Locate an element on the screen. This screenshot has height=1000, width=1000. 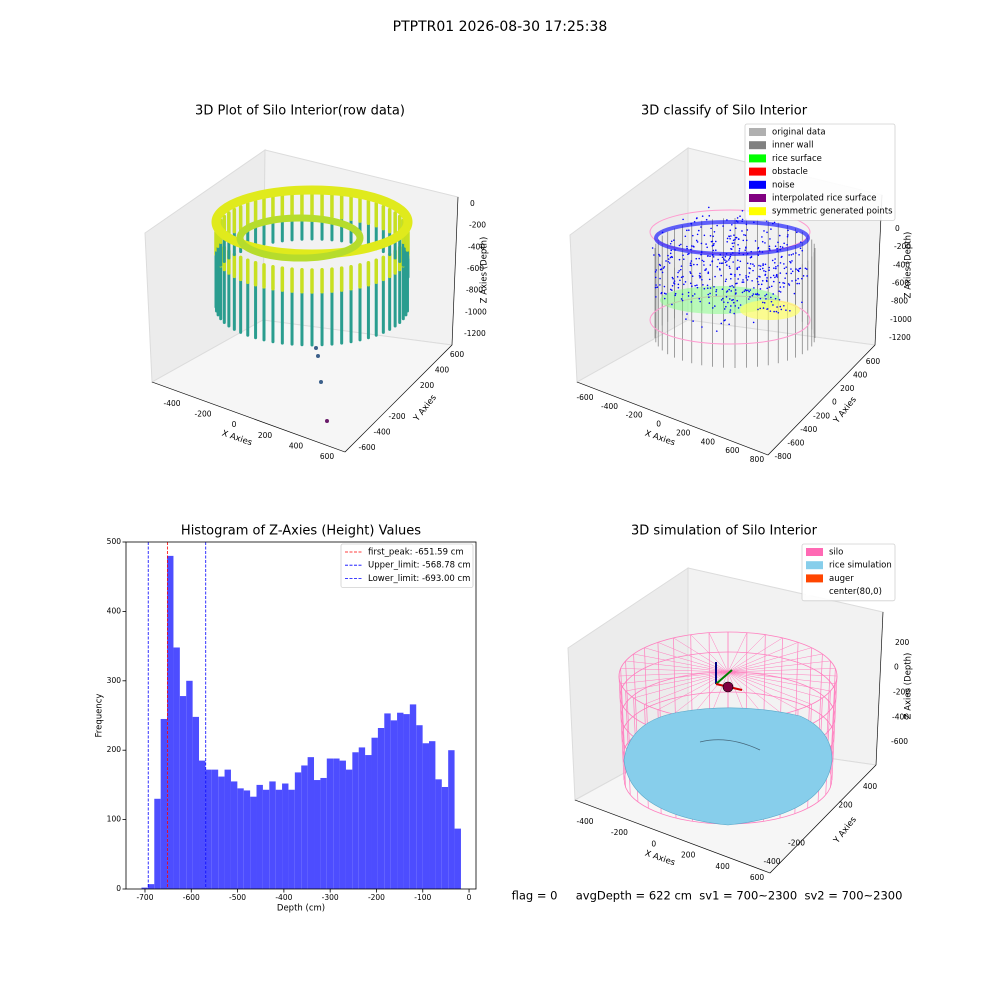
x-tick-label: -200 is located at coordinates (634, 415).